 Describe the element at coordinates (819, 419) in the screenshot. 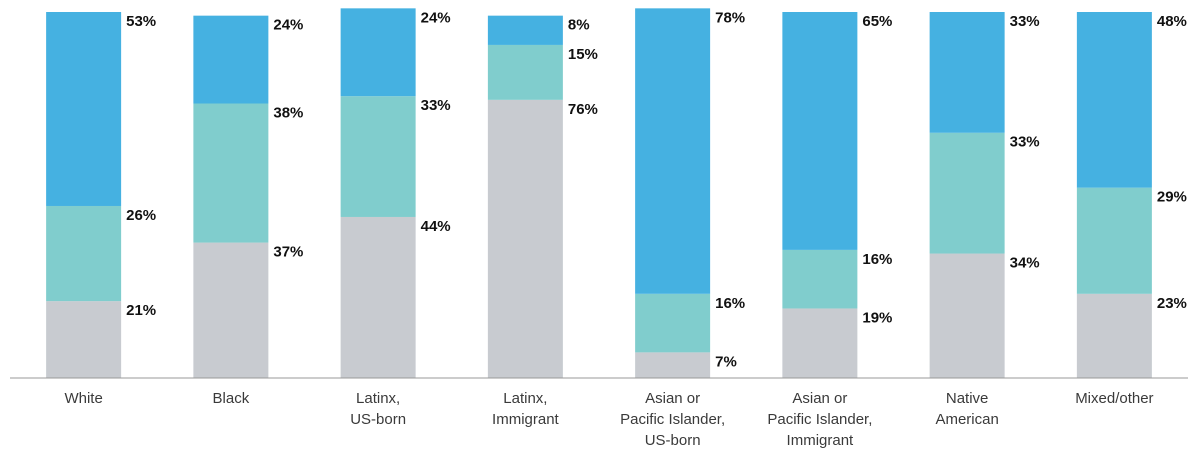

I see `x-tick-label: Asian or Pacific Islander, Immigrant` at that location.